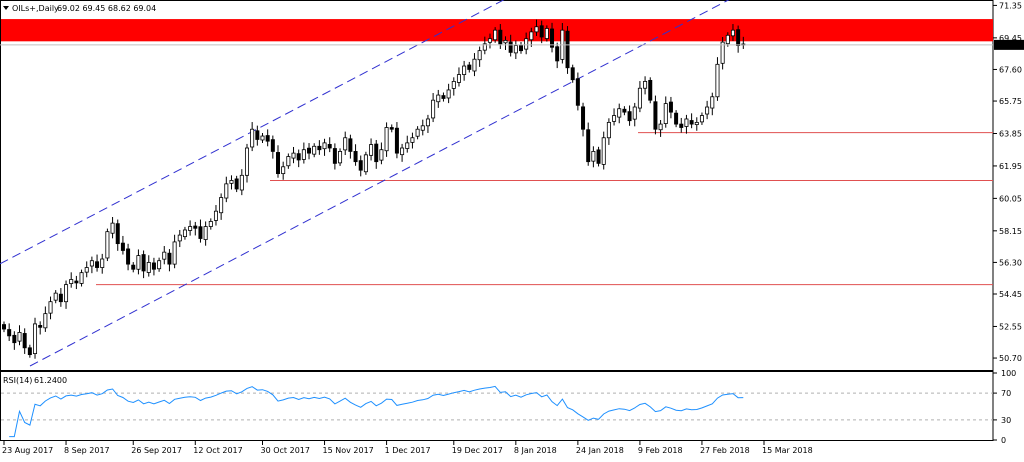 The width and height of the screenshot is (1024, 462). What do you see at coordinates (87, 450) in the screenshot?
I see `x-tick-label: 8 Sep 2017` at bounding box center [87, 450].